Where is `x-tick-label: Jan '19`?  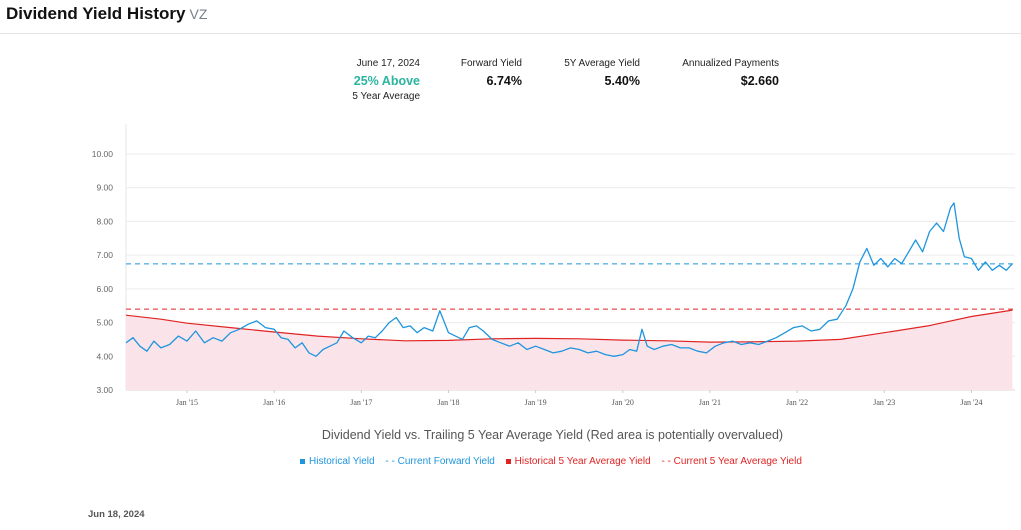 x-tick-label: Jan '19 is located at coordinates (536, 402).